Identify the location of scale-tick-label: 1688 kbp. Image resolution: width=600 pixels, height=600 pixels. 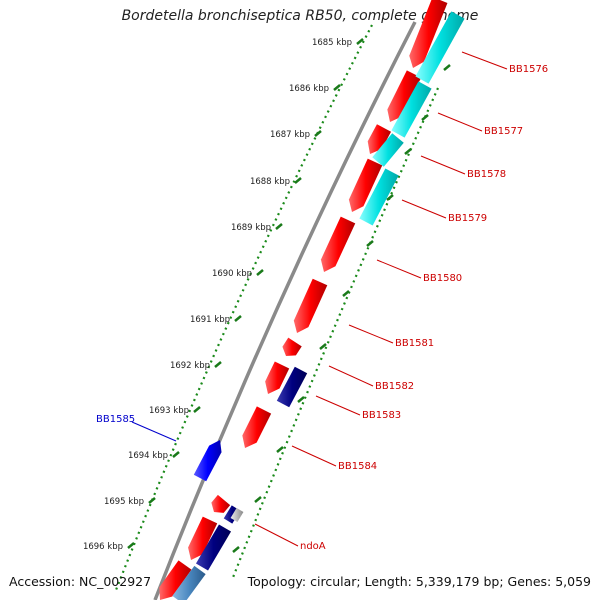
(270, 182).